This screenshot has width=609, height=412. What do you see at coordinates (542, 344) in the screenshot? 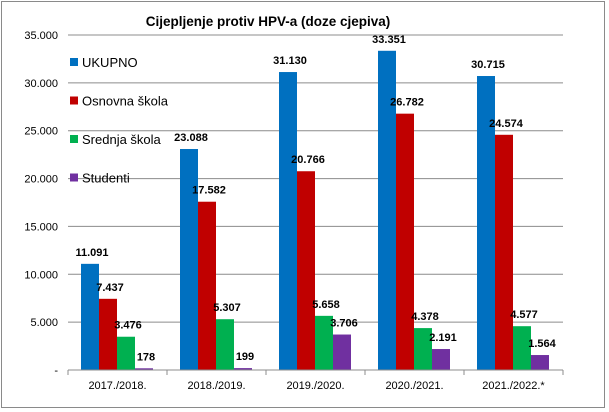
I see `data-label: 1.564` at bounding box center [542, 344].